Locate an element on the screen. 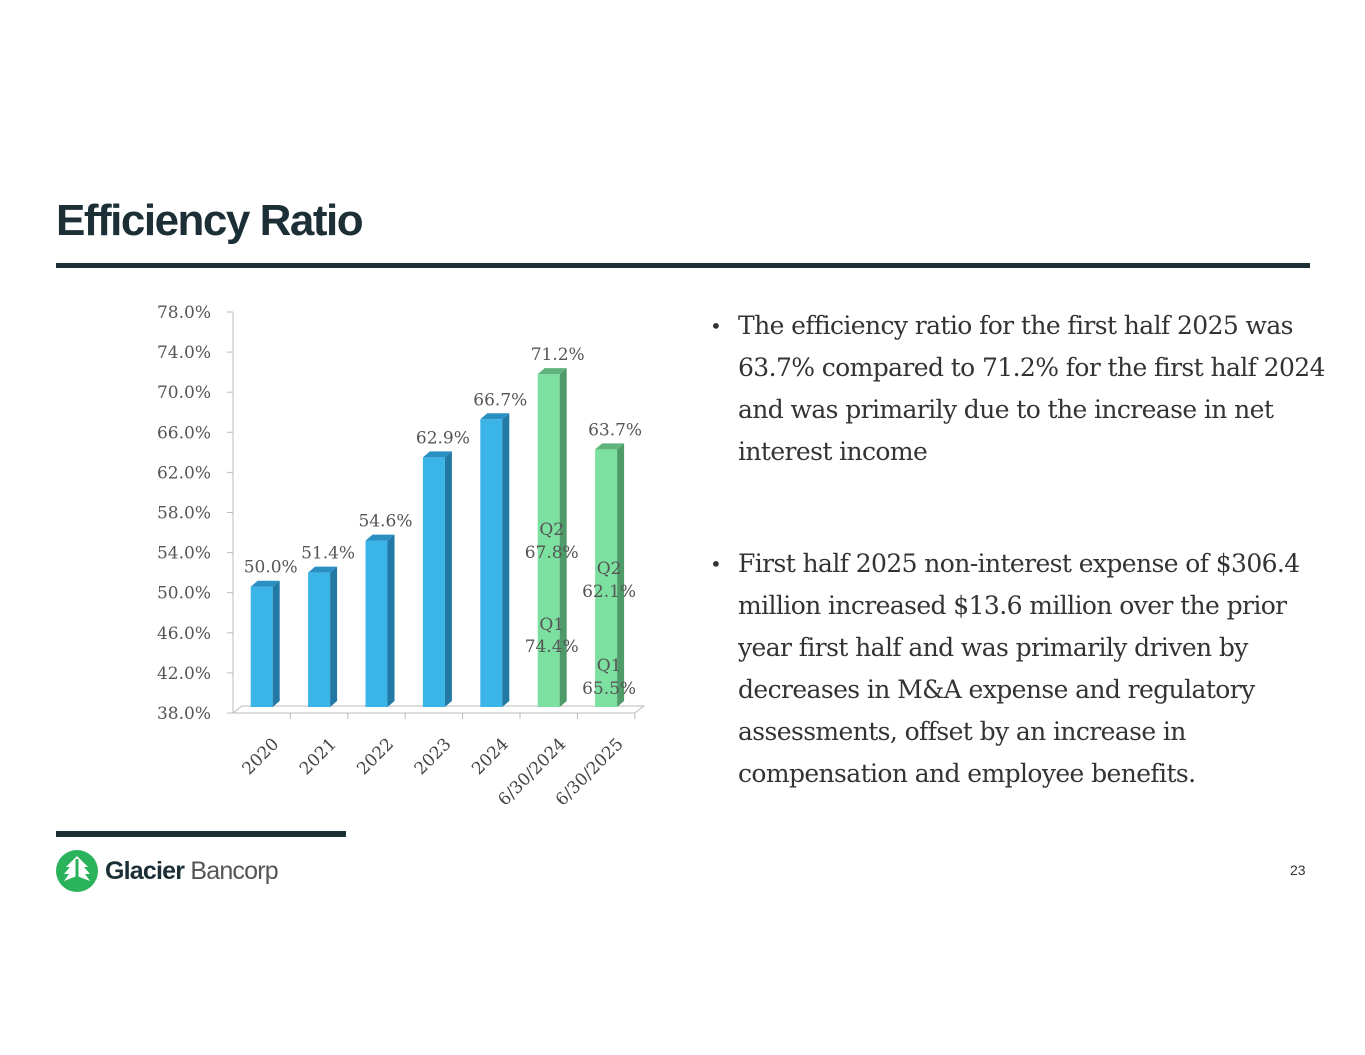  y-tick-label: 42.0% is located at coordinates (184, 674).